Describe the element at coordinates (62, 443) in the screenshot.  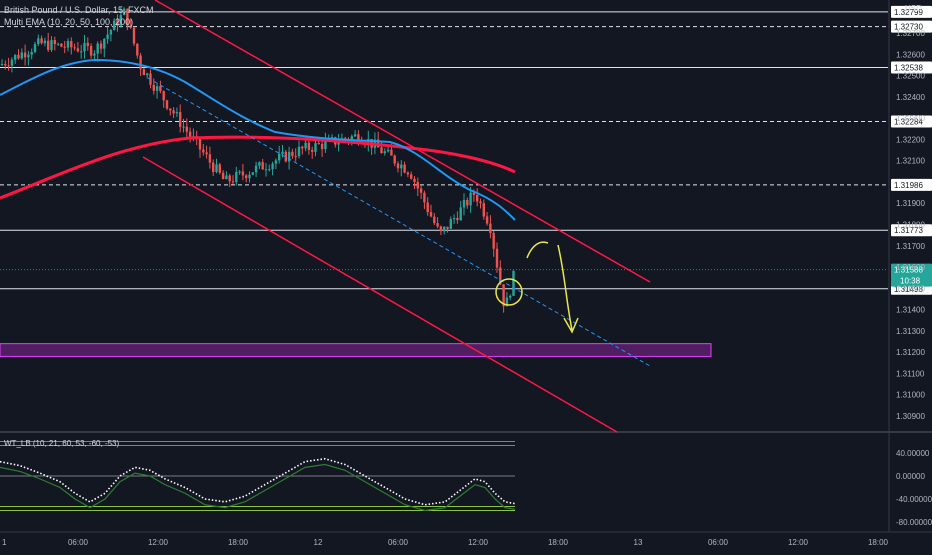
I see `oscillator-title: WT_LB (10, 21, 60, 53, -60, -53)` at that location.